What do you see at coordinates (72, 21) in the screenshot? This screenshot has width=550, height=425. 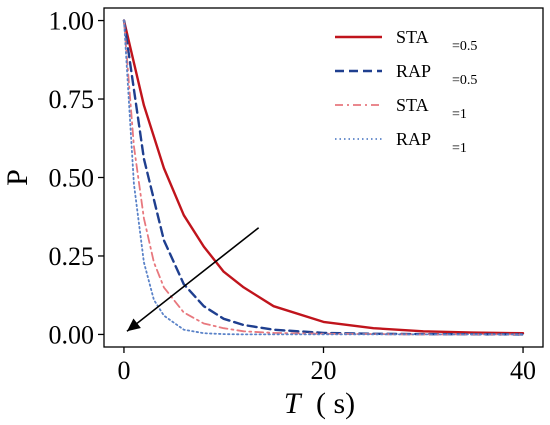 I see `y-tick-label-4: 1.00` at bounding box center [72, 21].